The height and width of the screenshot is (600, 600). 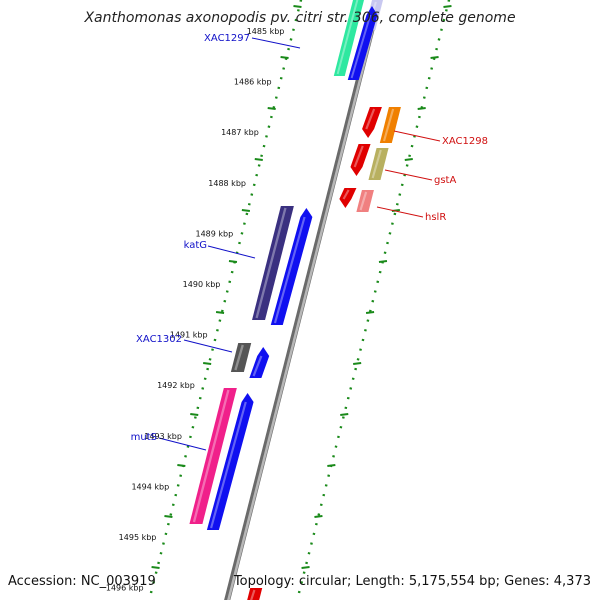 What do you see at coordinates (202, 284) in the screenshot?
I see `kbp-label: 1490 kbp` at bounding box center [202, 284].